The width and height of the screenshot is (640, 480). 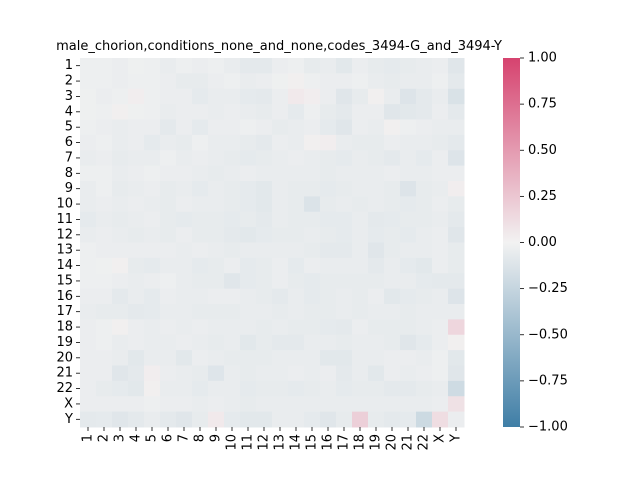 I want to click on x-tick-label: Y, so click(x=456, y=438).